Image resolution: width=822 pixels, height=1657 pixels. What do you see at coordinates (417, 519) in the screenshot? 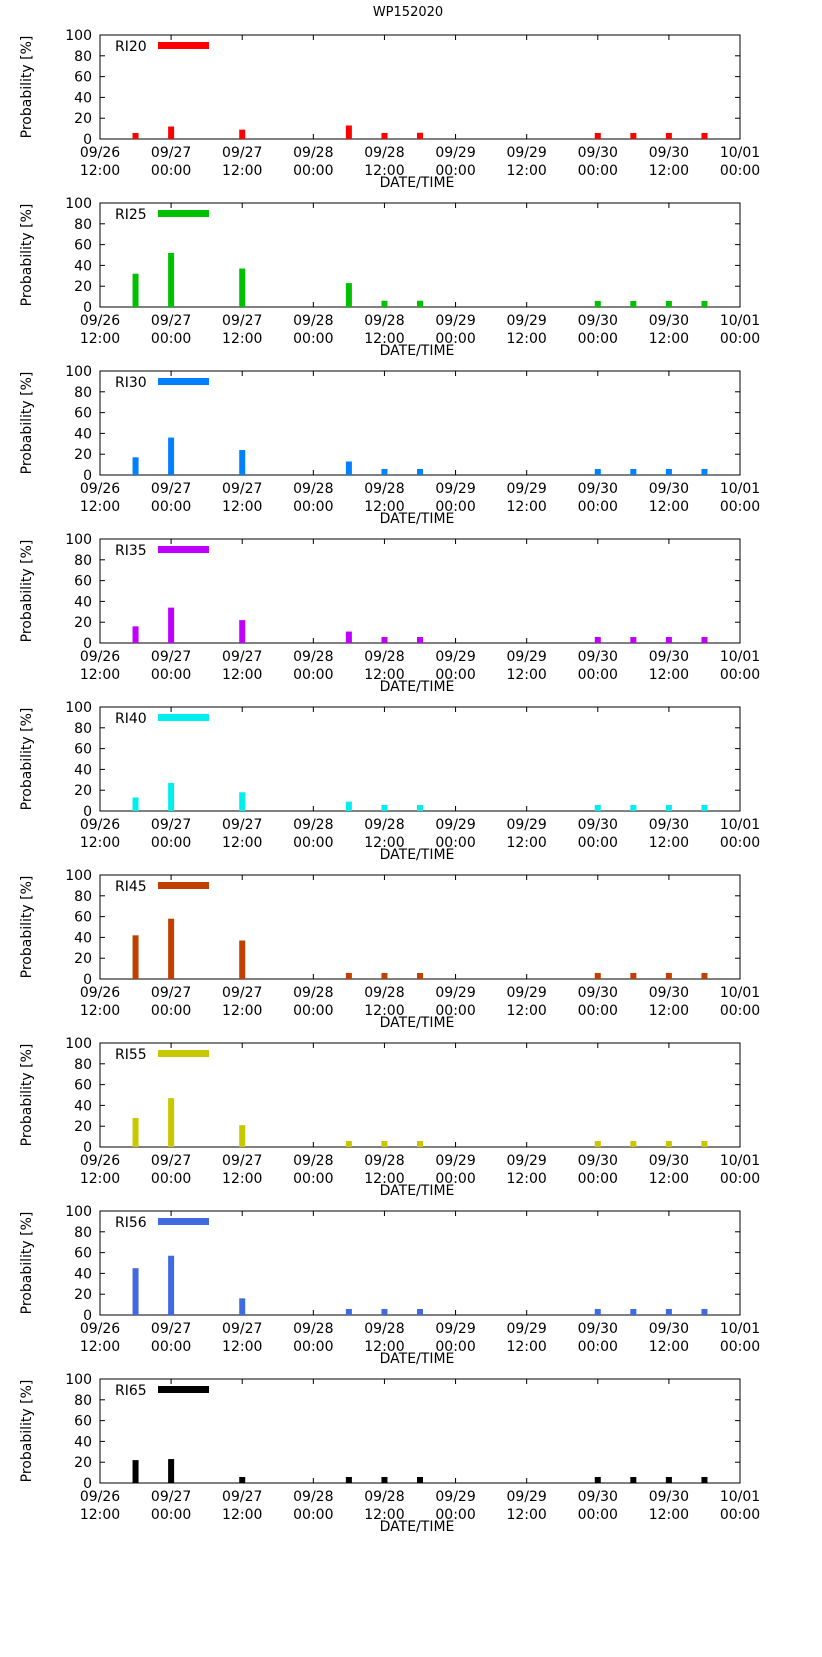
I see `x-axis-label: DATE/TIME` at bounding box center [417, 519].